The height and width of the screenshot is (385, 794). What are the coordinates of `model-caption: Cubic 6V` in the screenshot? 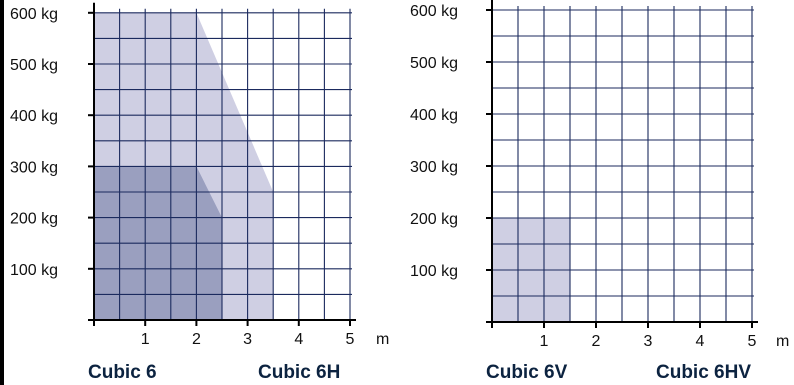 It's located at (527, 372).